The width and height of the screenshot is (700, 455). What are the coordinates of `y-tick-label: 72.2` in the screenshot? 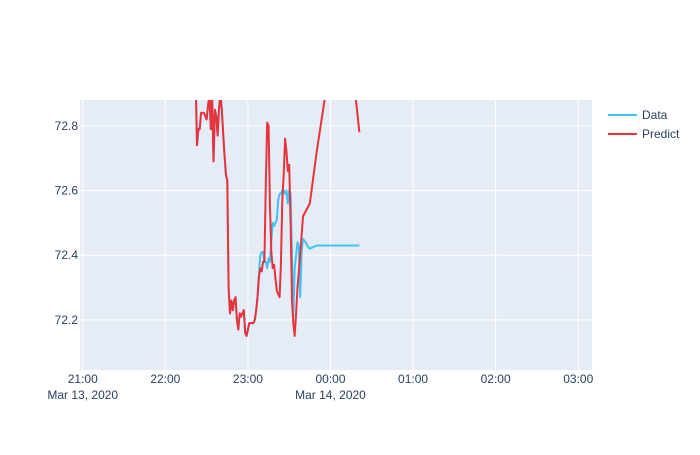 It's located at (67, 320).